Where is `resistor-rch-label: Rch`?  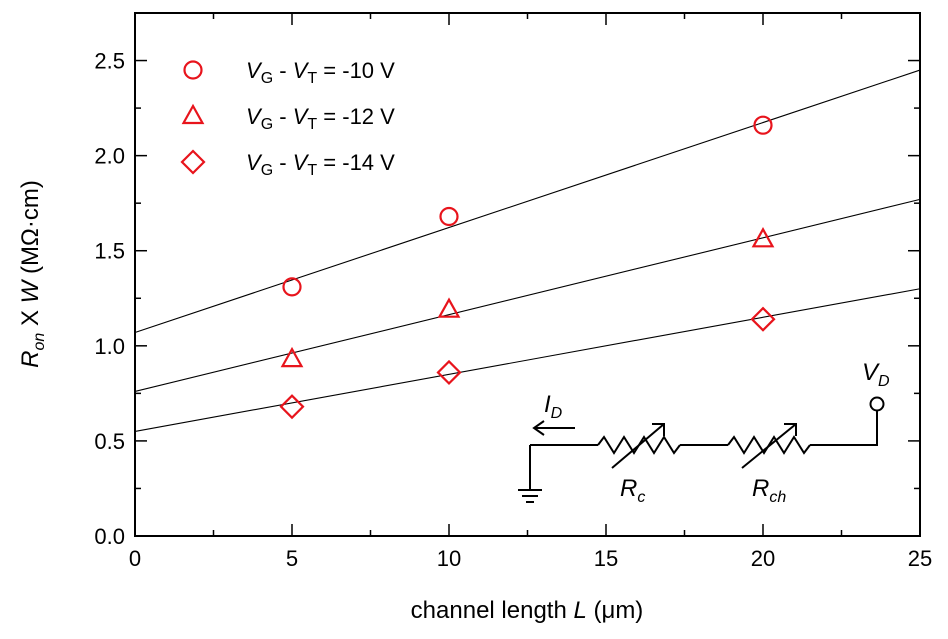
resistor-rch-label: Rch is located at coordinates (769, 490).